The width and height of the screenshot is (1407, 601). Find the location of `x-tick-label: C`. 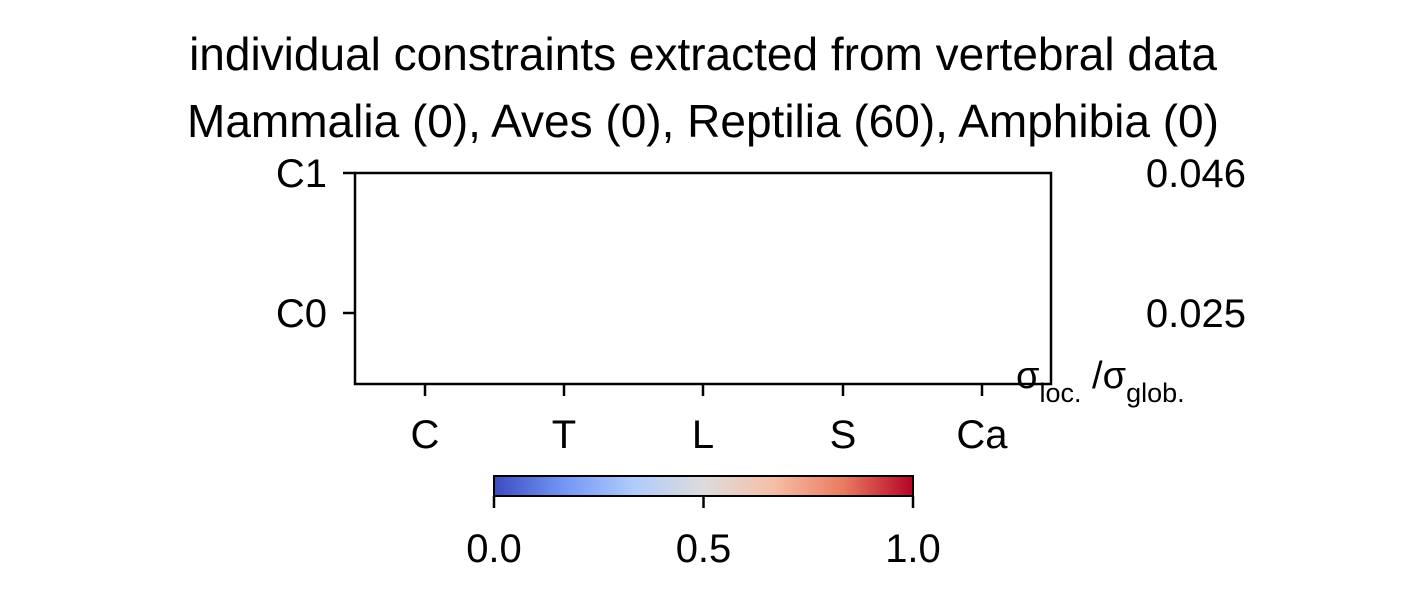

x-tick-label: C is located at coordinates (425, 435).